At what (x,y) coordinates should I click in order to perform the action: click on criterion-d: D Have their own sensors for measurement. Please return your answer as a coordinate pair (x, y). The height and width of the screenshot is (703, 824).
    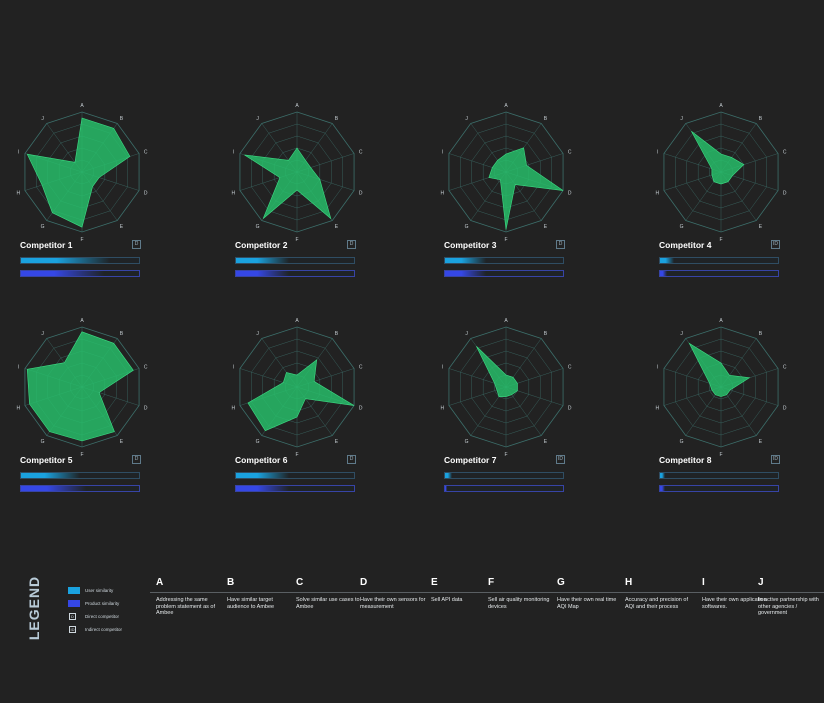
    Looking at the image, I should click on (393, 593).